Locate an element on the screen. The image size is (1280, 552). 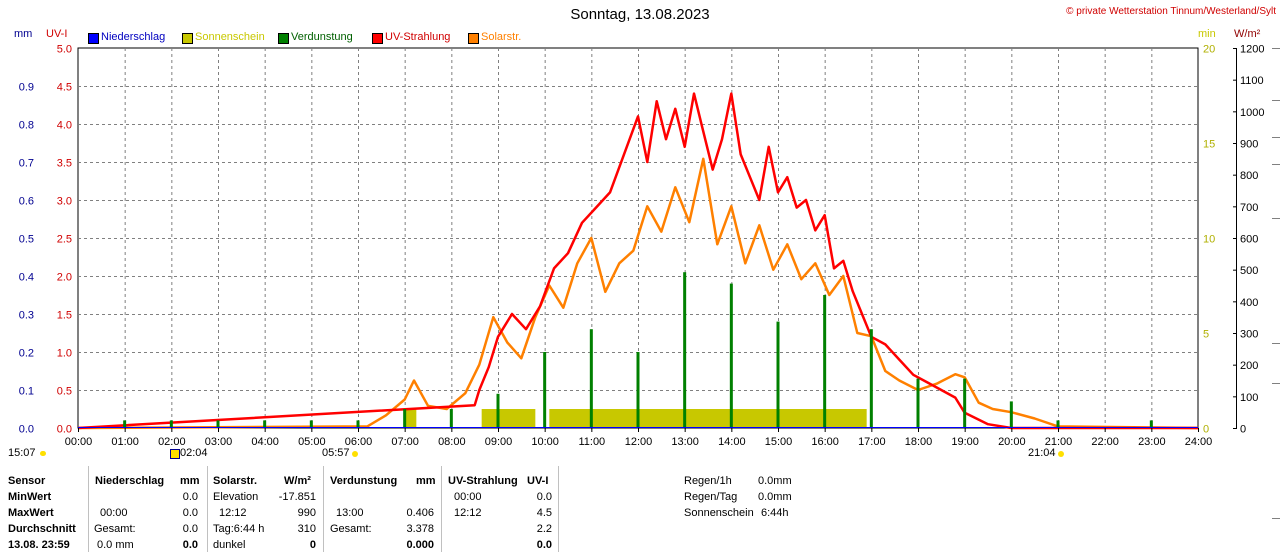
scroll-track is located at coordinates (1276, 296).